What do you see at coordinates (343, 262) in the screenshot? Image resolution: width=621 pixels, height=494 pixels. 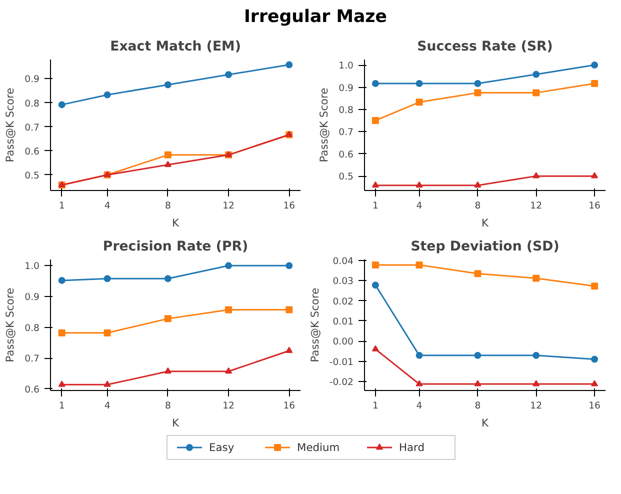 I see `y-tick-label: 0.04` at bounding box center [343, 262].